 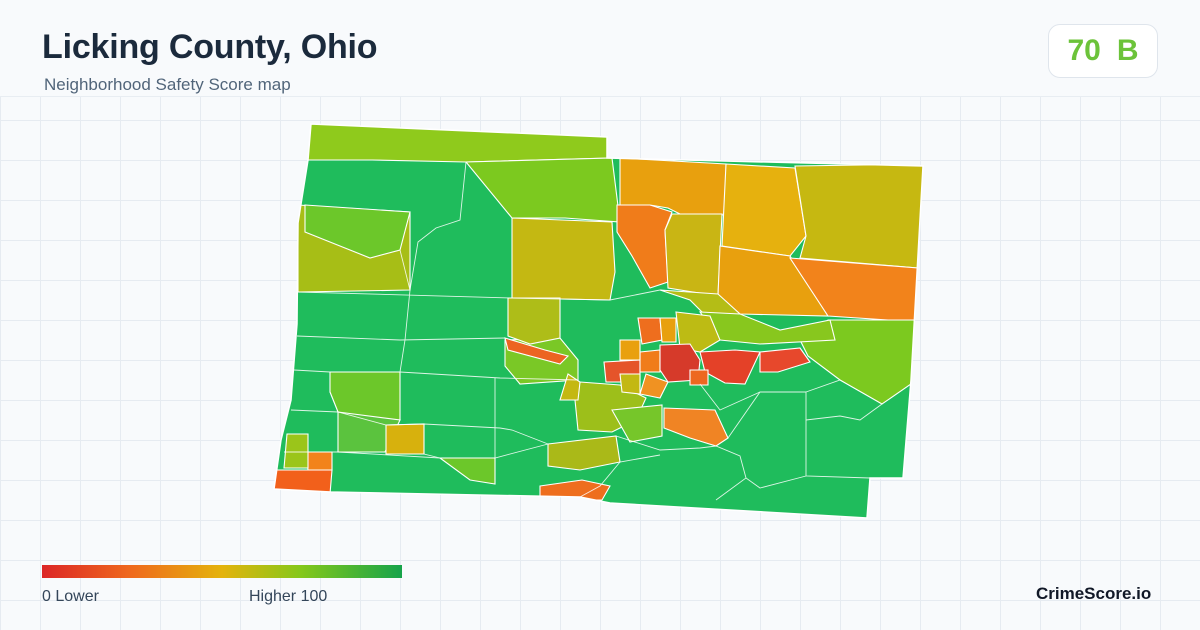 I want to click on tract-olive-center, so click(x=534, y=321).